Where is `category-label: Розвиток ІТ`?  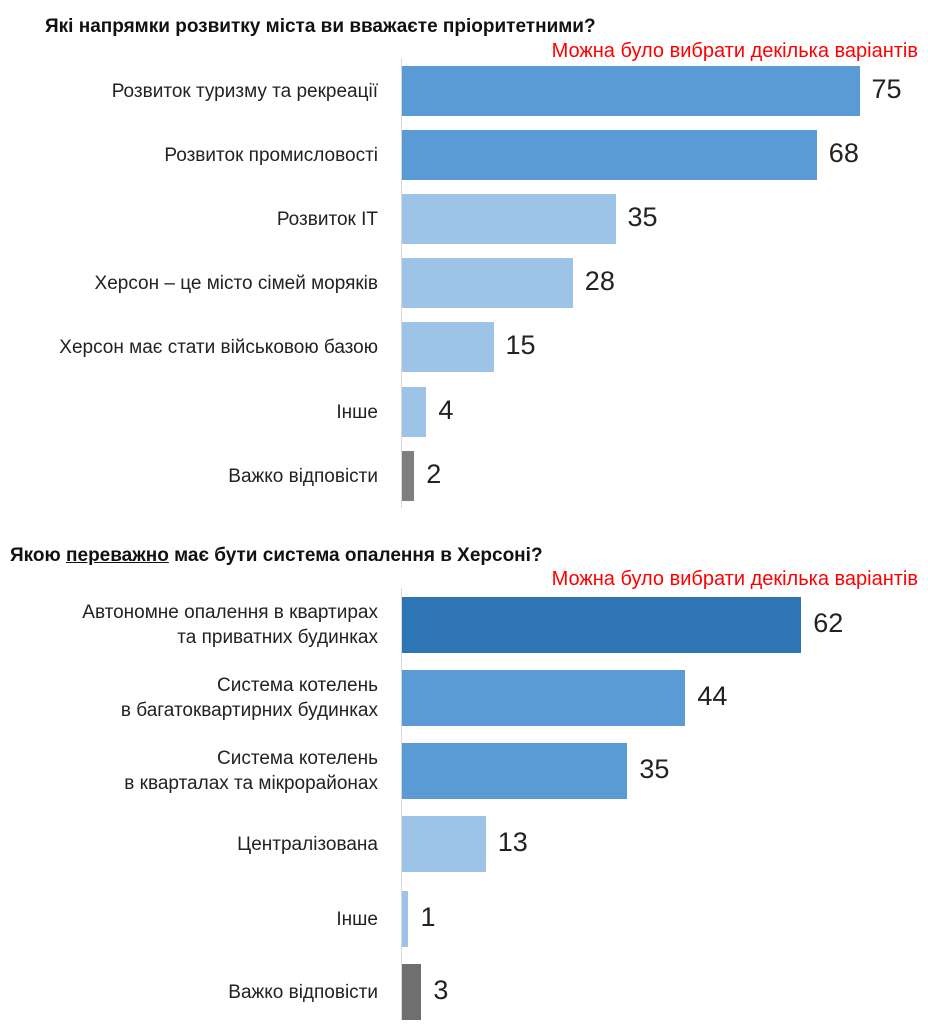 category-label: Розвиток ІТ is located at coordinates (327, 219).